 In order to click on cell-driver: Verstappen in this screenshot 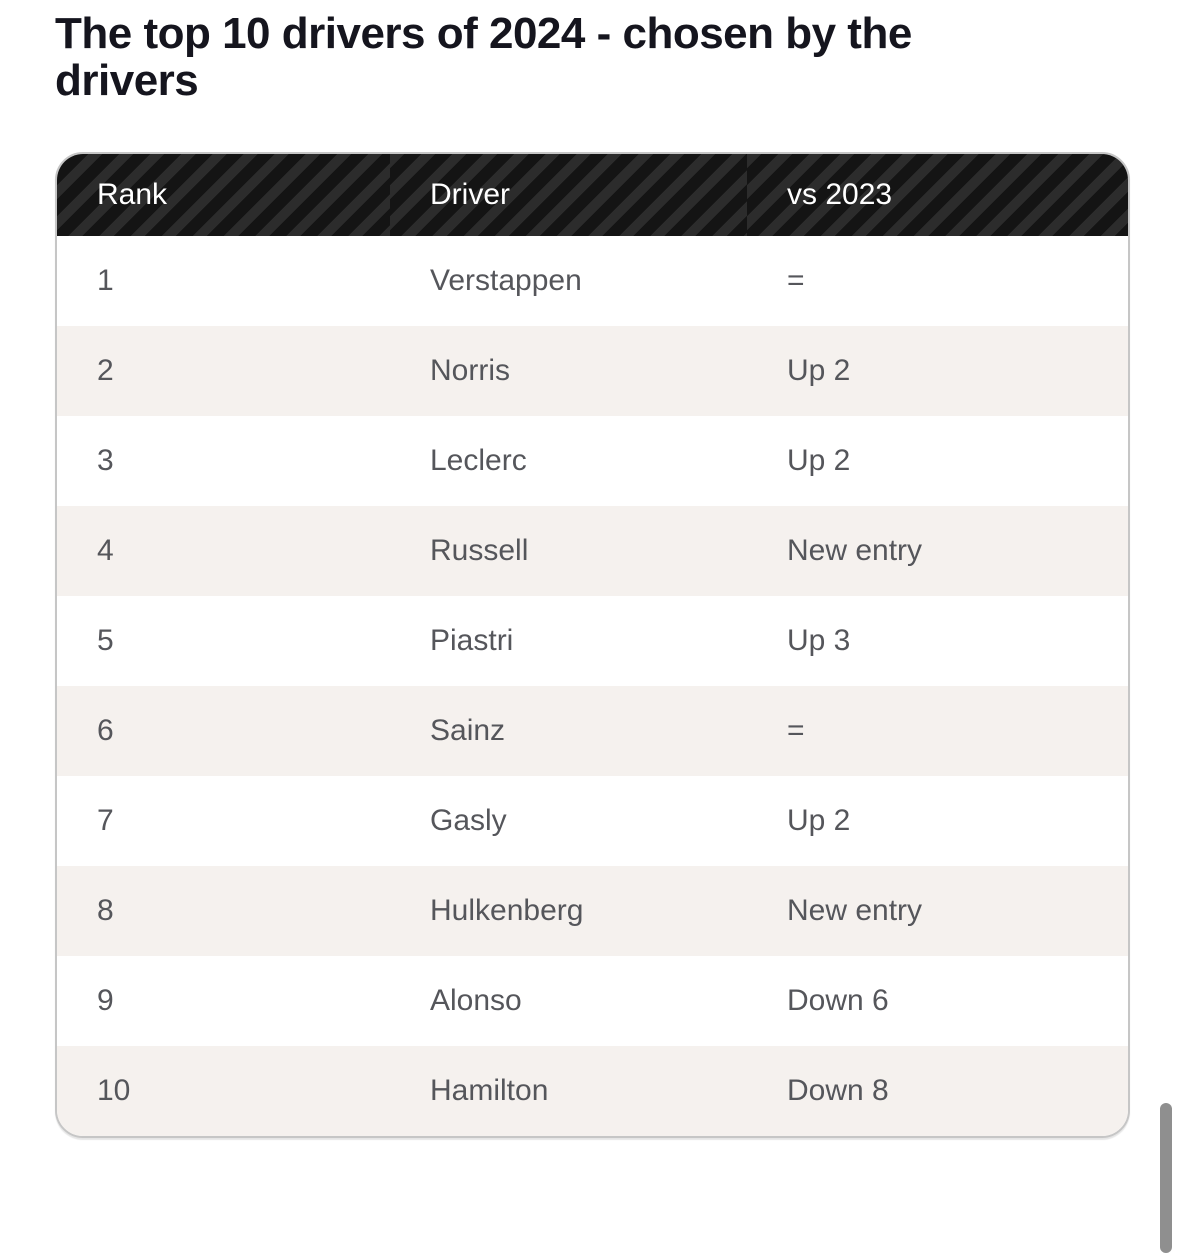, I will do `click(568, 281)`.